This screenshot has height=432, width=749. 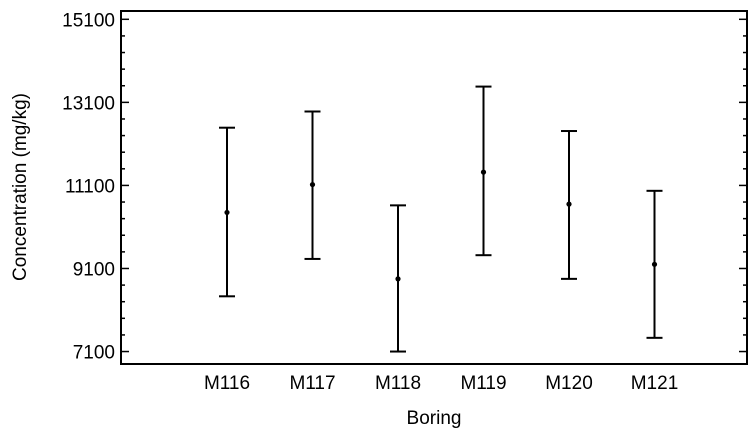 What do you see at coordinates (655, 383) in the screenshot?
I see `x-tick-label: M121` at bounding box center [655, 383].